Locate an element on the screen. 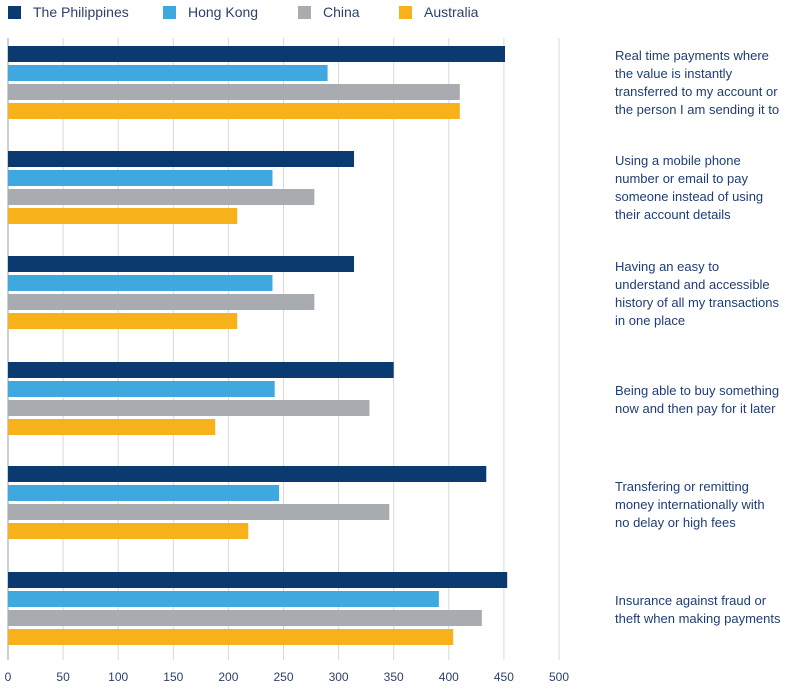 The height and width of the screenshot is (692, 794). category-label-line: in one place is located at coordinates (650, 320).